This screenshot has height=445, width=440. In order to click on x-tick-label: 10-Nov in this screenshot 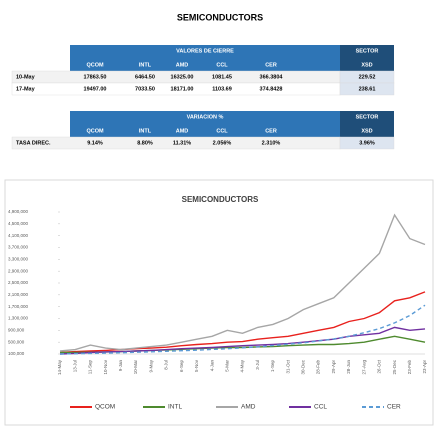, I will do `click(105, 366)`.